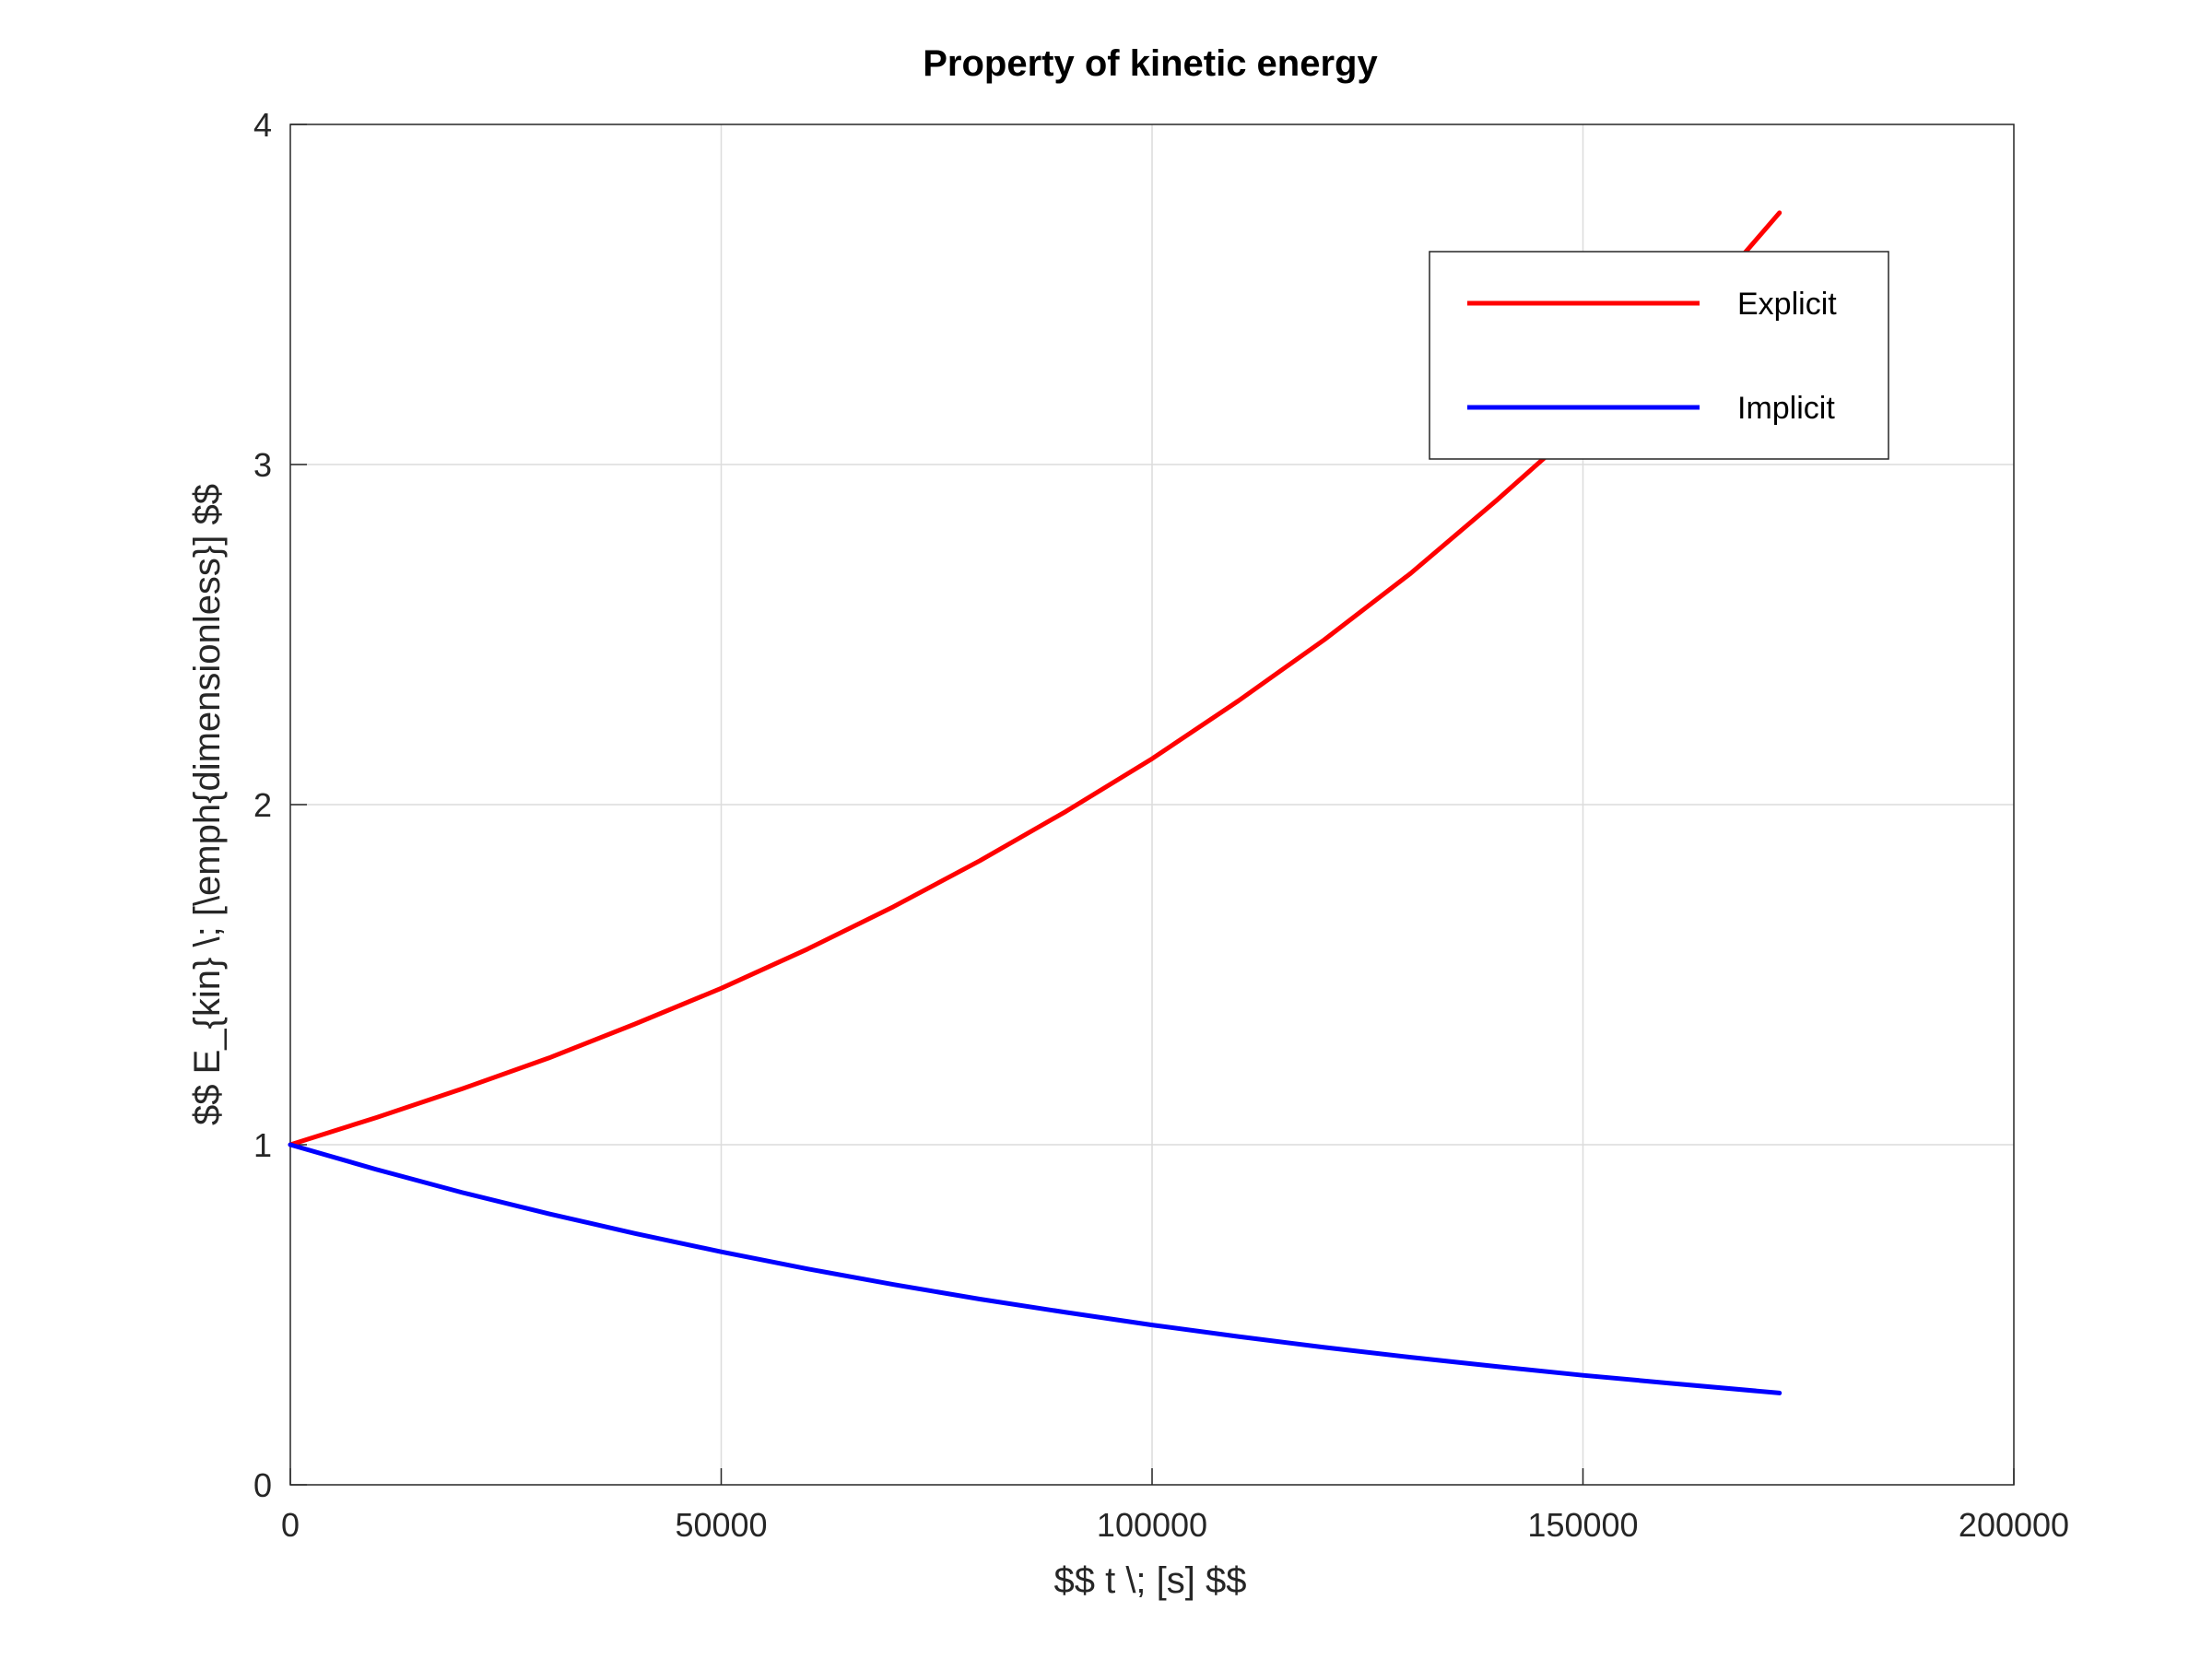 The width and height of the screenshot is (2212, 1659). What do you see at coordinates (290, 1525) in the screenshot?
I see `x-tick-label: 0` at bounding box center [290, 1525].